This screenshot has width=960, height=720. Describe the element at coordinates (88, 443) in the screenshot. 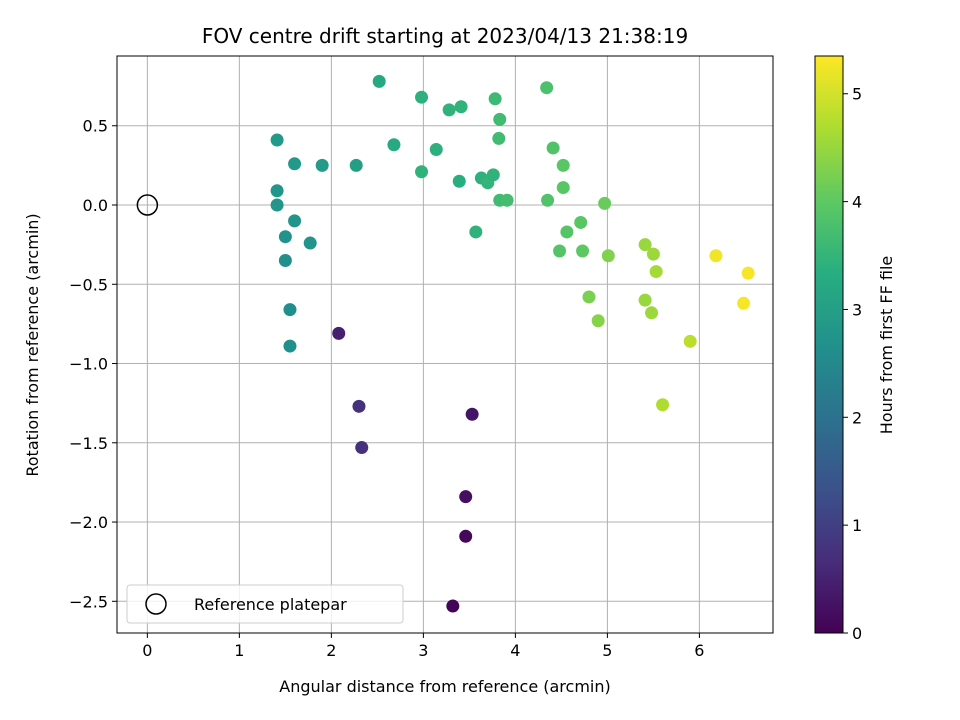

I see `y-tick-label: −1.5` at that location.